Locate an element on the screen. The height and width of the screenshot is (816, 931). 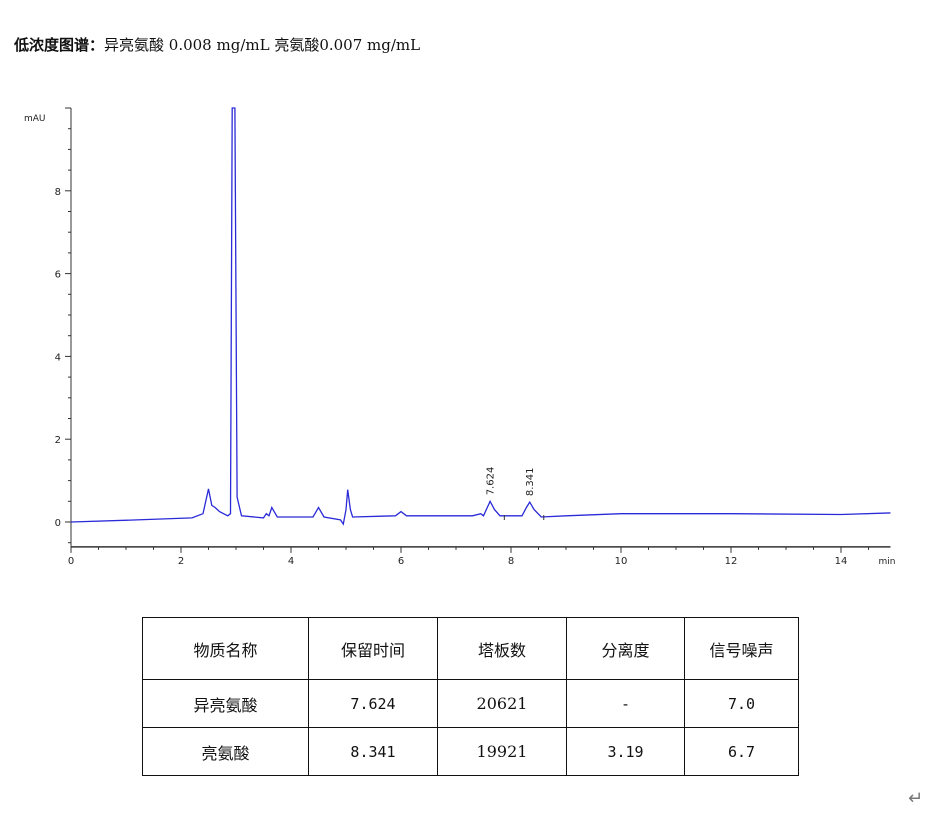
x-tick-label: 14 is located at coordinates (841, 561).